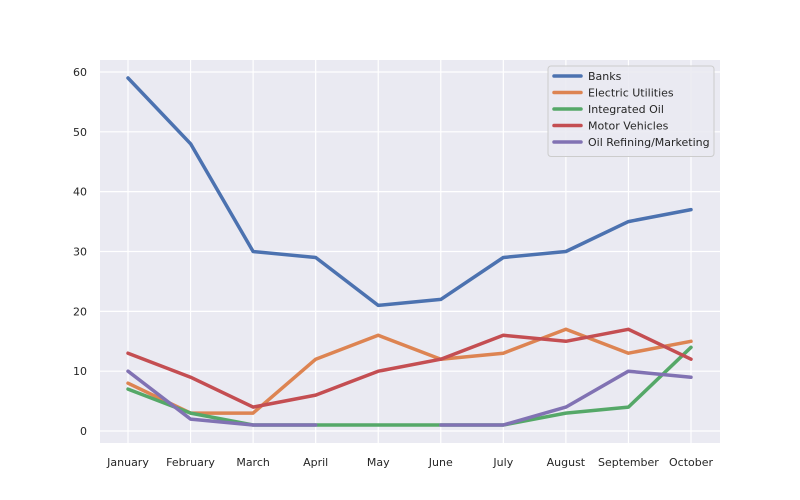 Image resolution: width=800 pixels, height=500 pixels. What do you see at coordinates (502, 462) in the screenshot?
I see `x-tick-label: July` at bounding box center [502, 462].